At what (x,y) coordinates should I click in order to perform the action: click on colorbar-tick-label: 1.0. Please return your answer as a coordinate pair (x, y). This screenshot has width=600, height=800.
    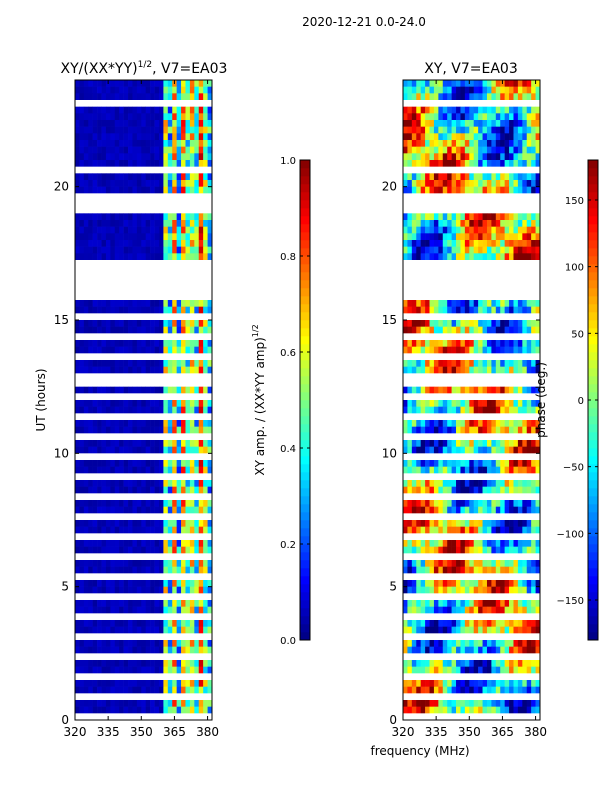
    Looking at the image, I should click on (288, 161).